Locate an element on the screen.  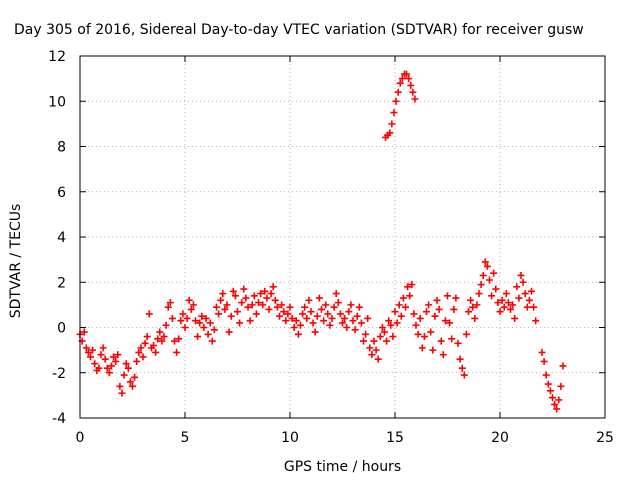
y-tick-label: 4 is located at coordinates (61, 238).